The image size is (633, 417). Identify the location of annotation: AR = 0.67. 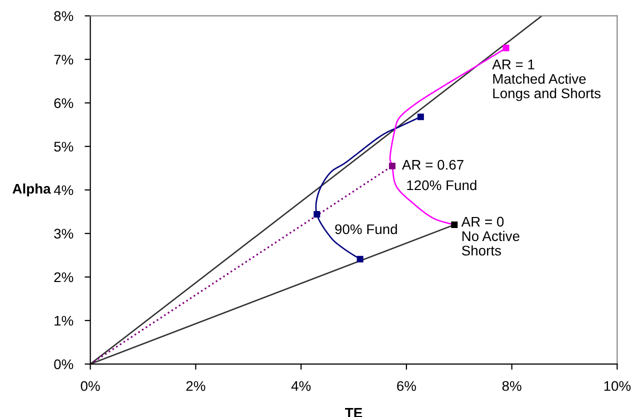
(433, 165).